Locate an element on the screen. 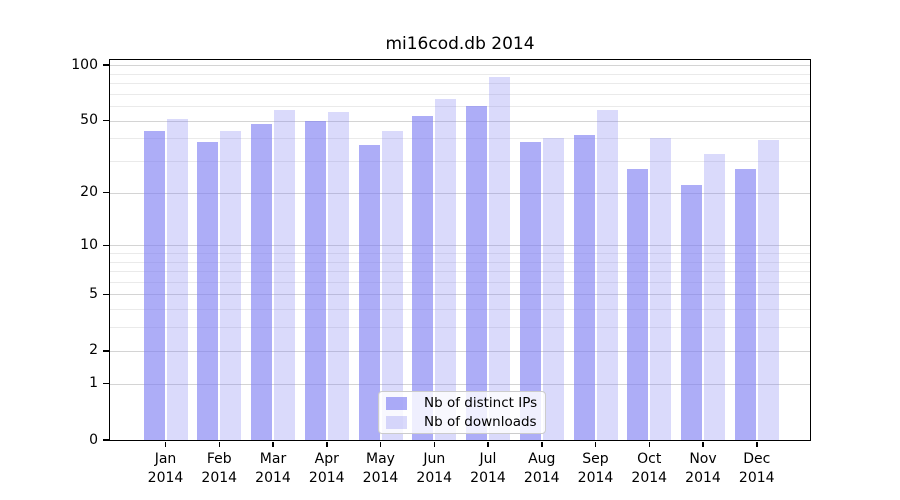 The image size is (900, 500). x-tick-label-month: Aug is located at coordinates (542, 459).